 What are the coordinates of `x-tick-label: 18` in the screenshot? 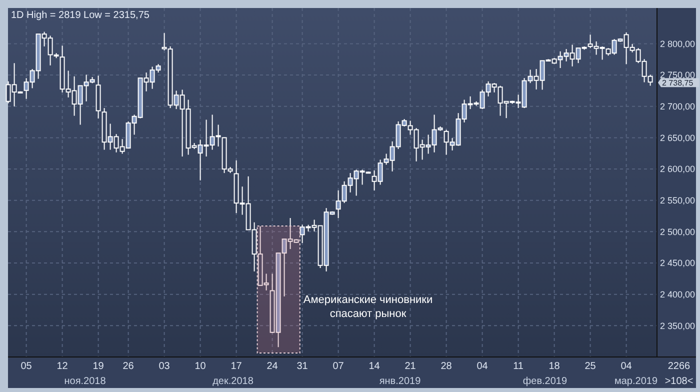 It's located at (554, 366).